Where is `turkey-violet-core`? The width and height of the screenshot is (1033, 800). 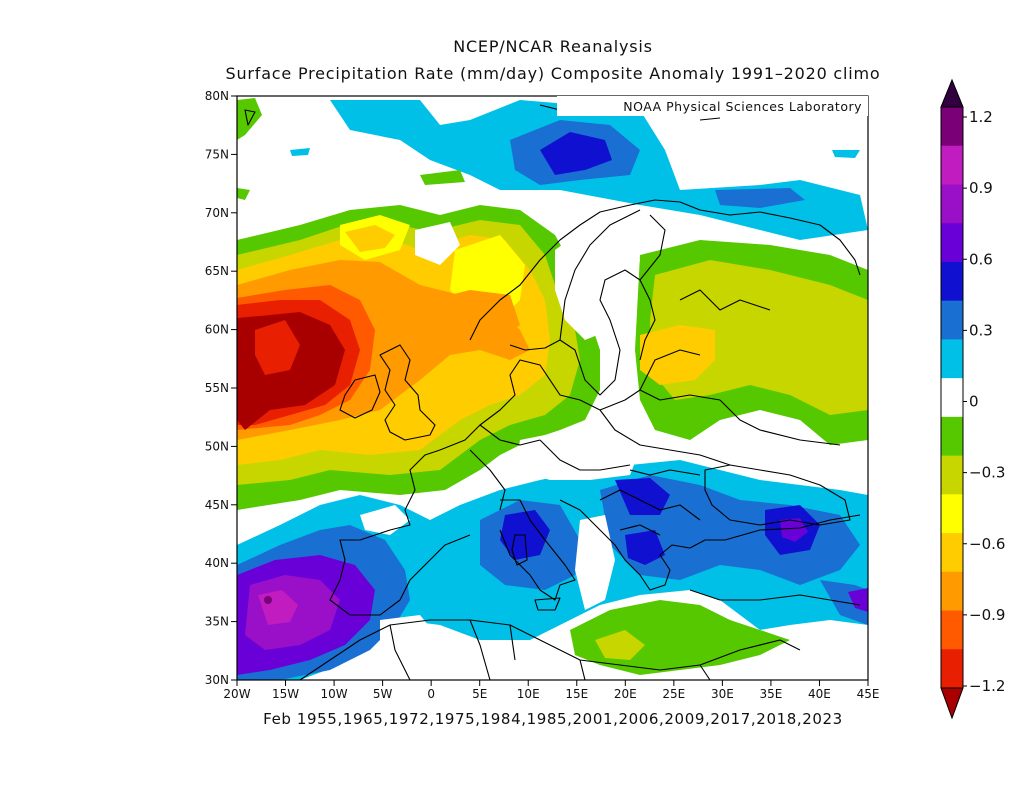
turkey-violet-core is located at coordinates (794, 530).